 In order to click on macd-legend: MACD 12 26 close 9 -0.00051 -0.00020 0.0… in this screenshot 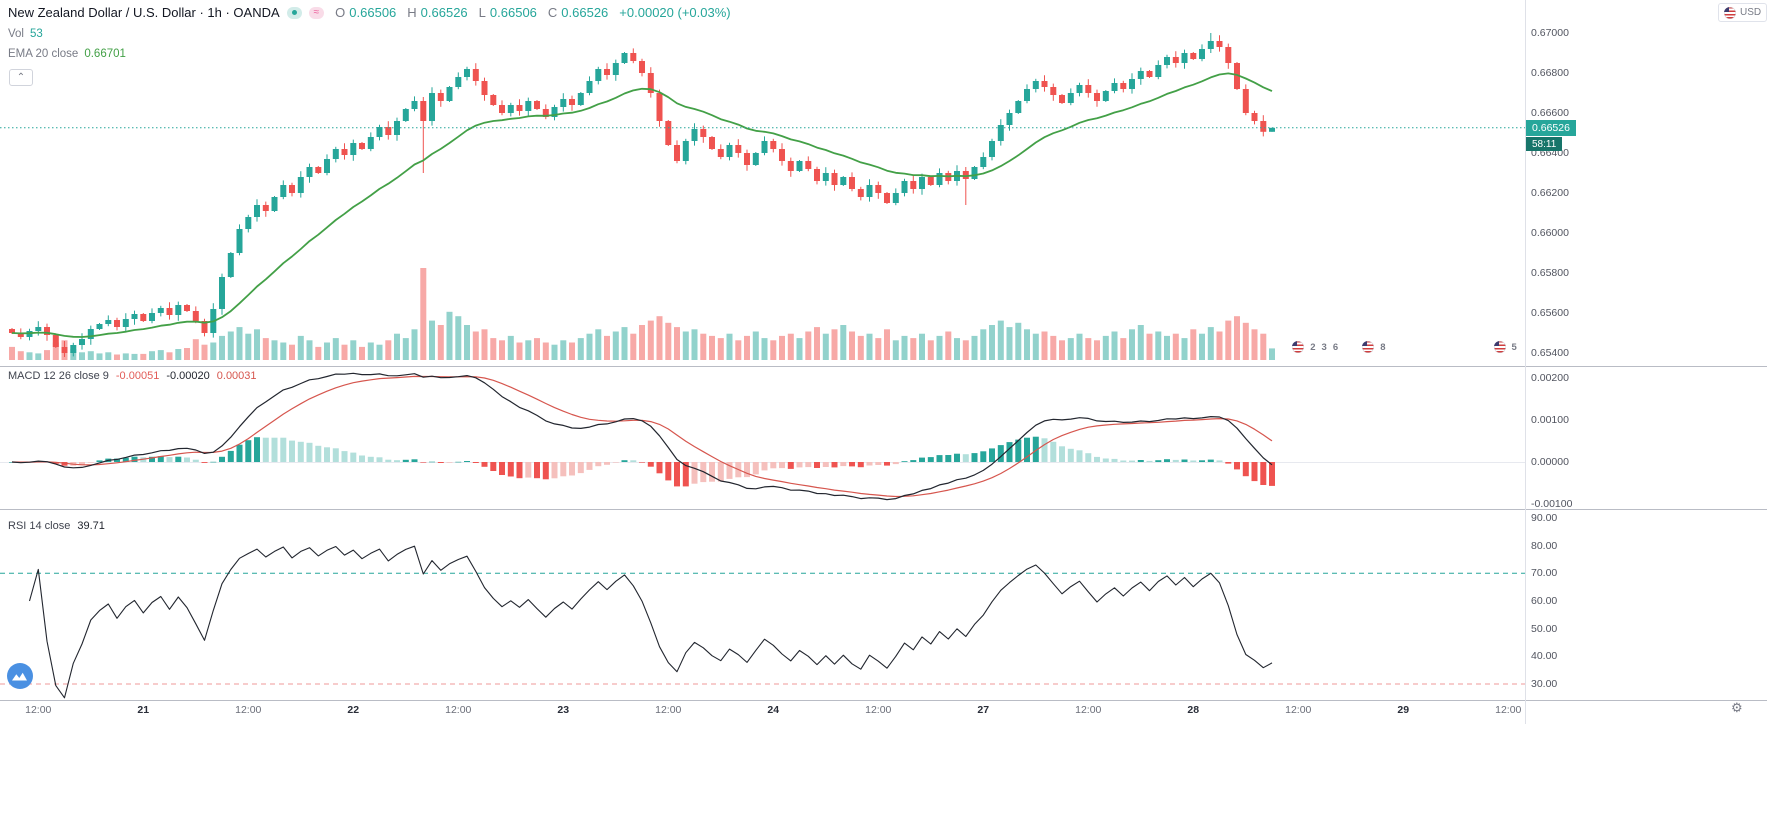, I will do `click(132, 376)`.